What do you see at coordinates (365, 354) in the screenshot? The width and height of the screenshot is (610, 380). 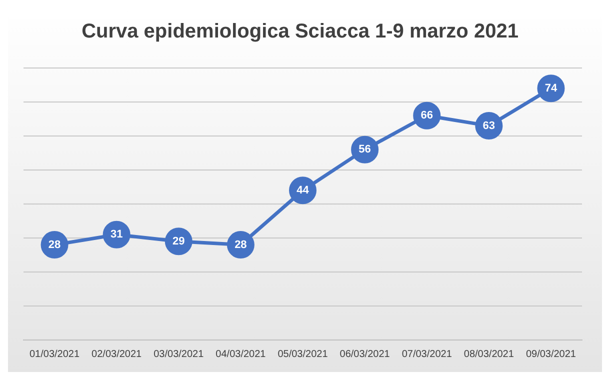 I see `x-tick-label: 06/03/2021` at bounding box center [365, 354].